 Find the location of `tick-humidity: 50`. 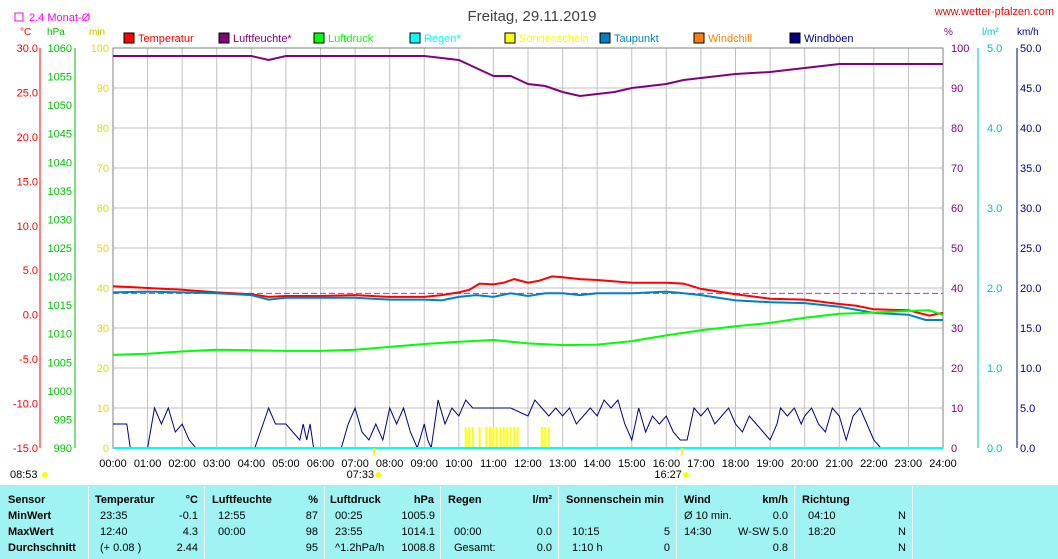

tick-humidity: 50 is located at coordinates (957, 249).